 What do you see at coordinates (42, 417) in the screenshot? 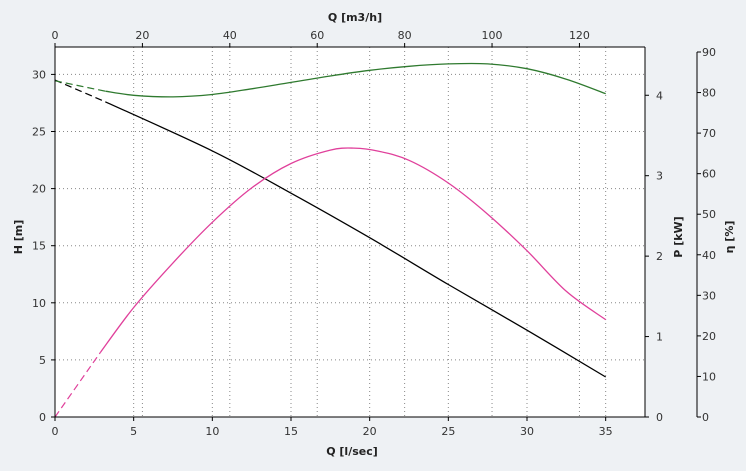
I see `y-left-tick-label: 0` at bounding box center [42, 417].